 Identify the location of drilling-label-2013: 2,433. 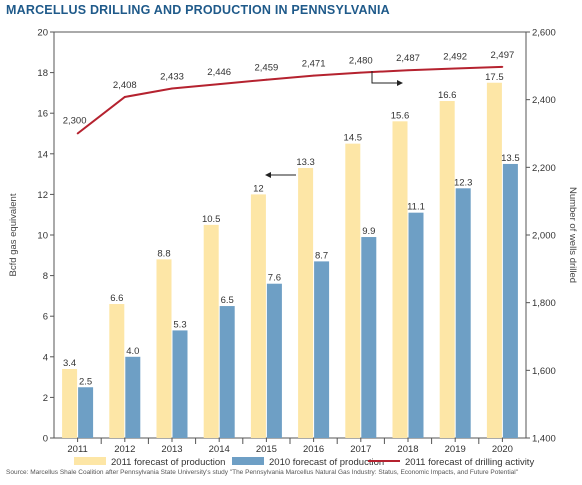
(172, 77).